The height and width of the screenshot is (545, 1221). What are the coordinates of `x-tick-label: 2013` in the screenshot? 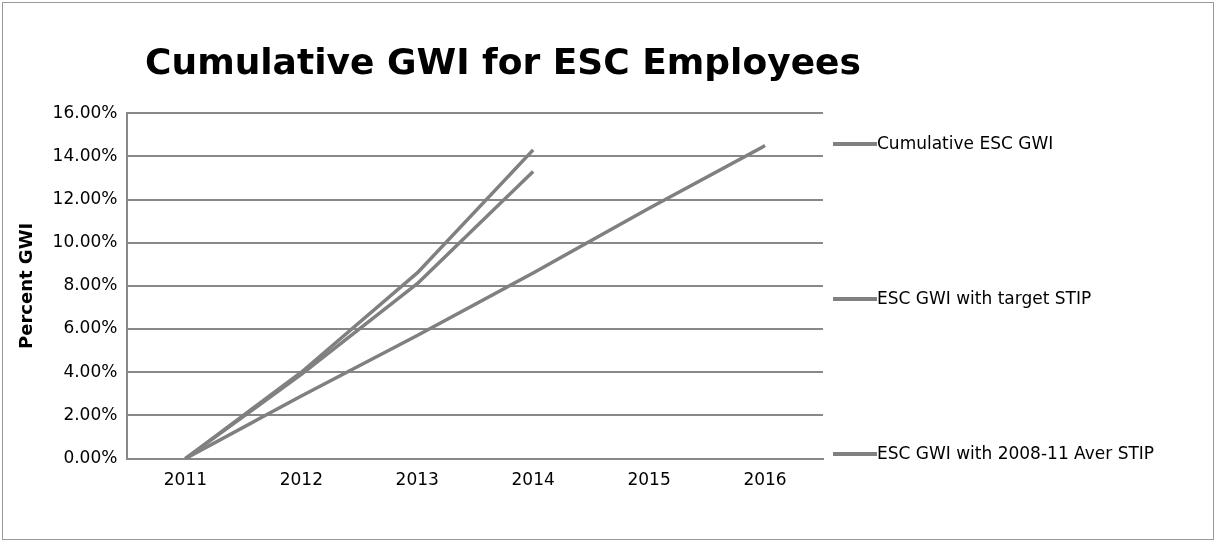 It's located at (417, 479).